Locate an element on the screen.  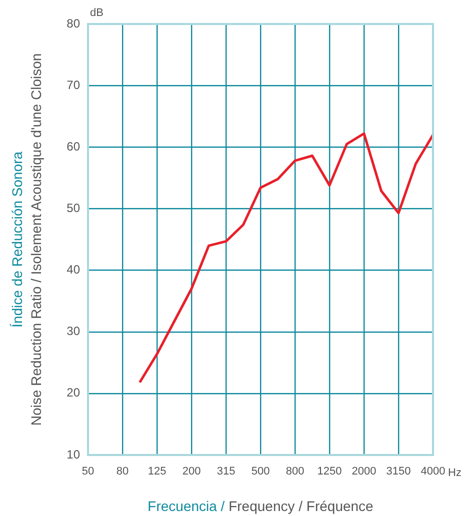
y-tick-label: 30 is located at coordinates (73, 331).